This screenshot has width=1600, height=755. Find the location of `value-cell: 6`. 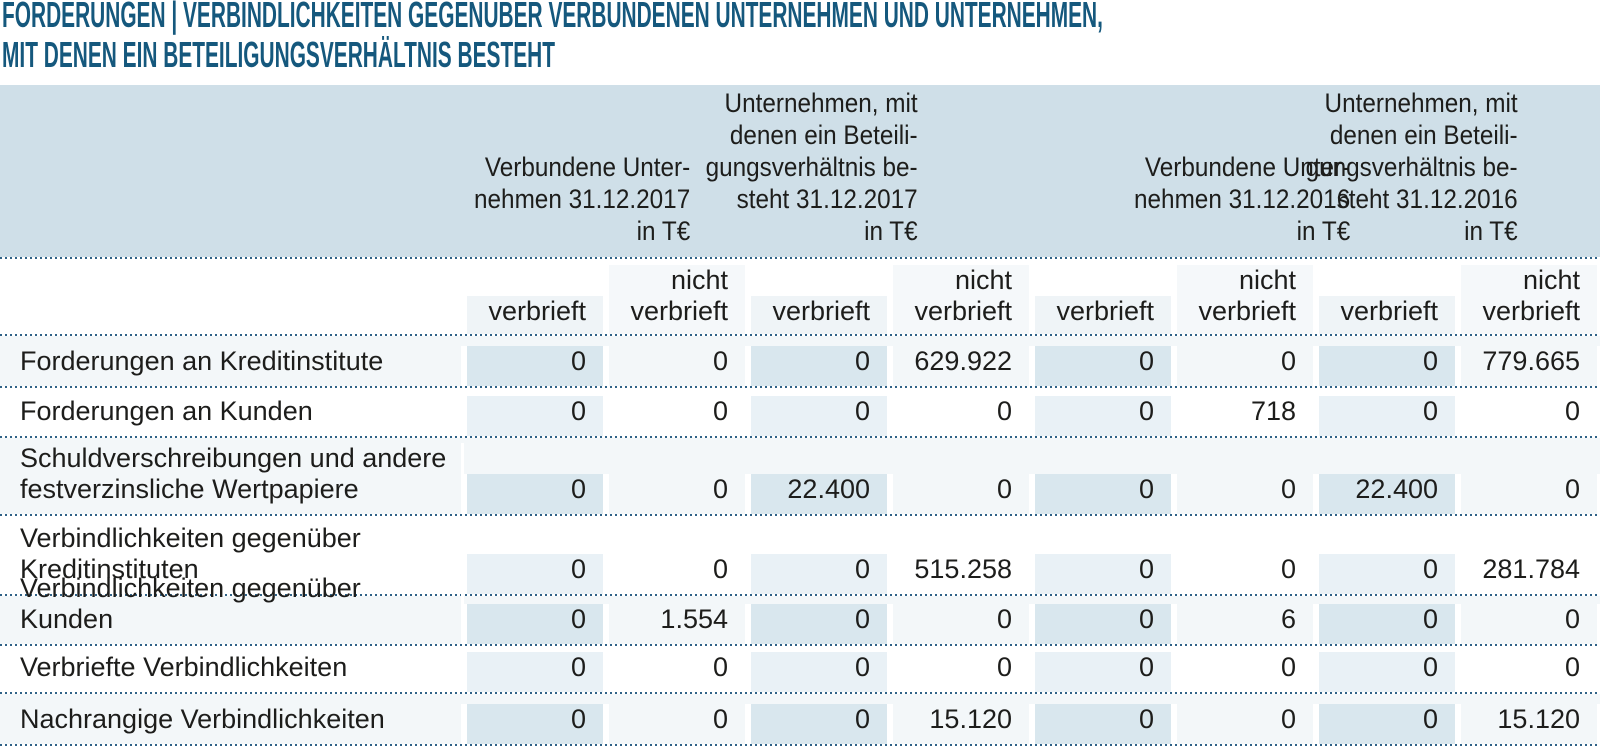

value-cell: 6 is located at coordinates (1245, 624).